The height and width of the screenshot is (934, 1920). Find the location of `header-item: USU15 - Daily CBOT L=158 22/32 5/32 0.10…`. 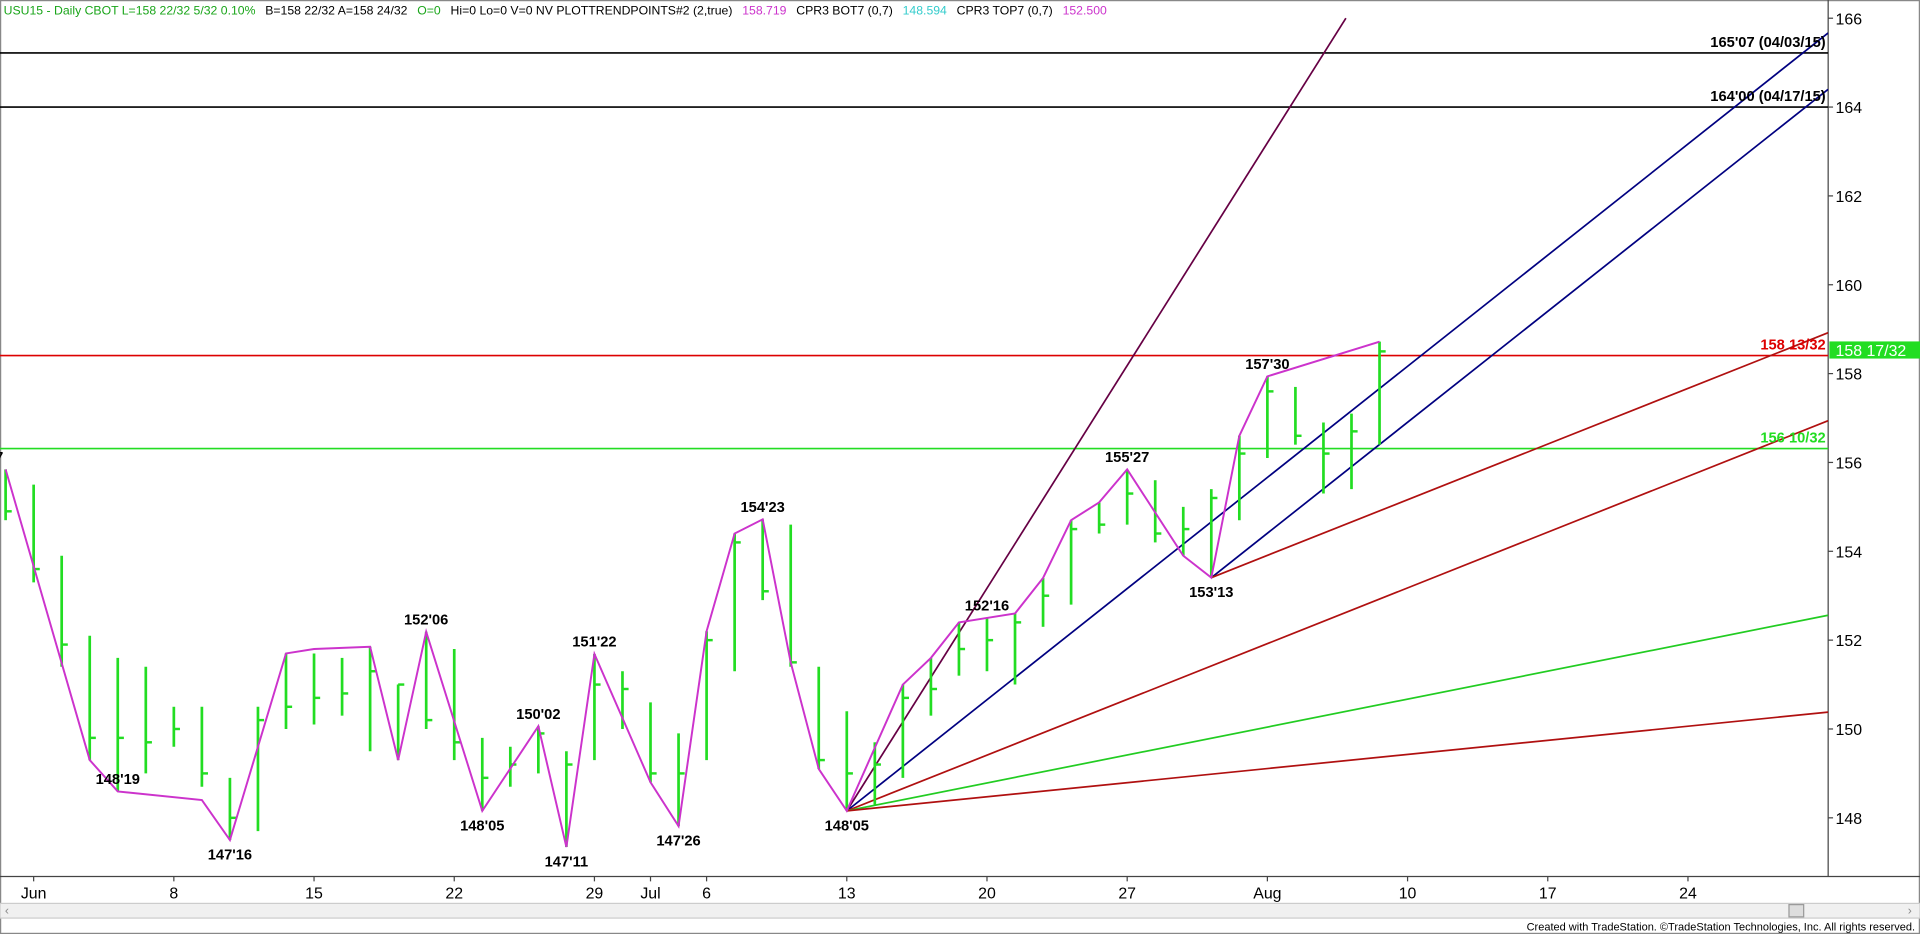

header-item: USU15 - Daily CBOT L=158 22/32 5/32 0.10… is located at coordinates (130, 11).